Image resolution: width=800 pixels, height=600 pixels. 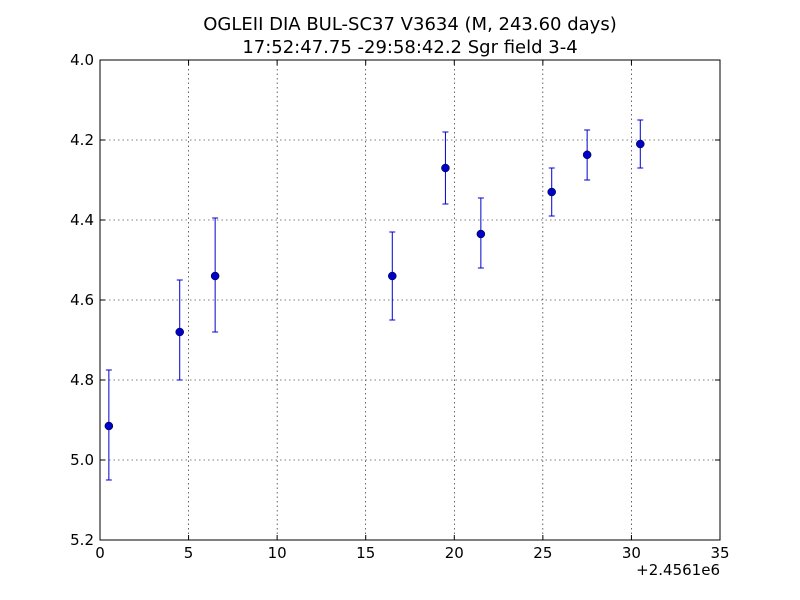 I want to click on x-tick-label: 30, so click(x=631, y=553).